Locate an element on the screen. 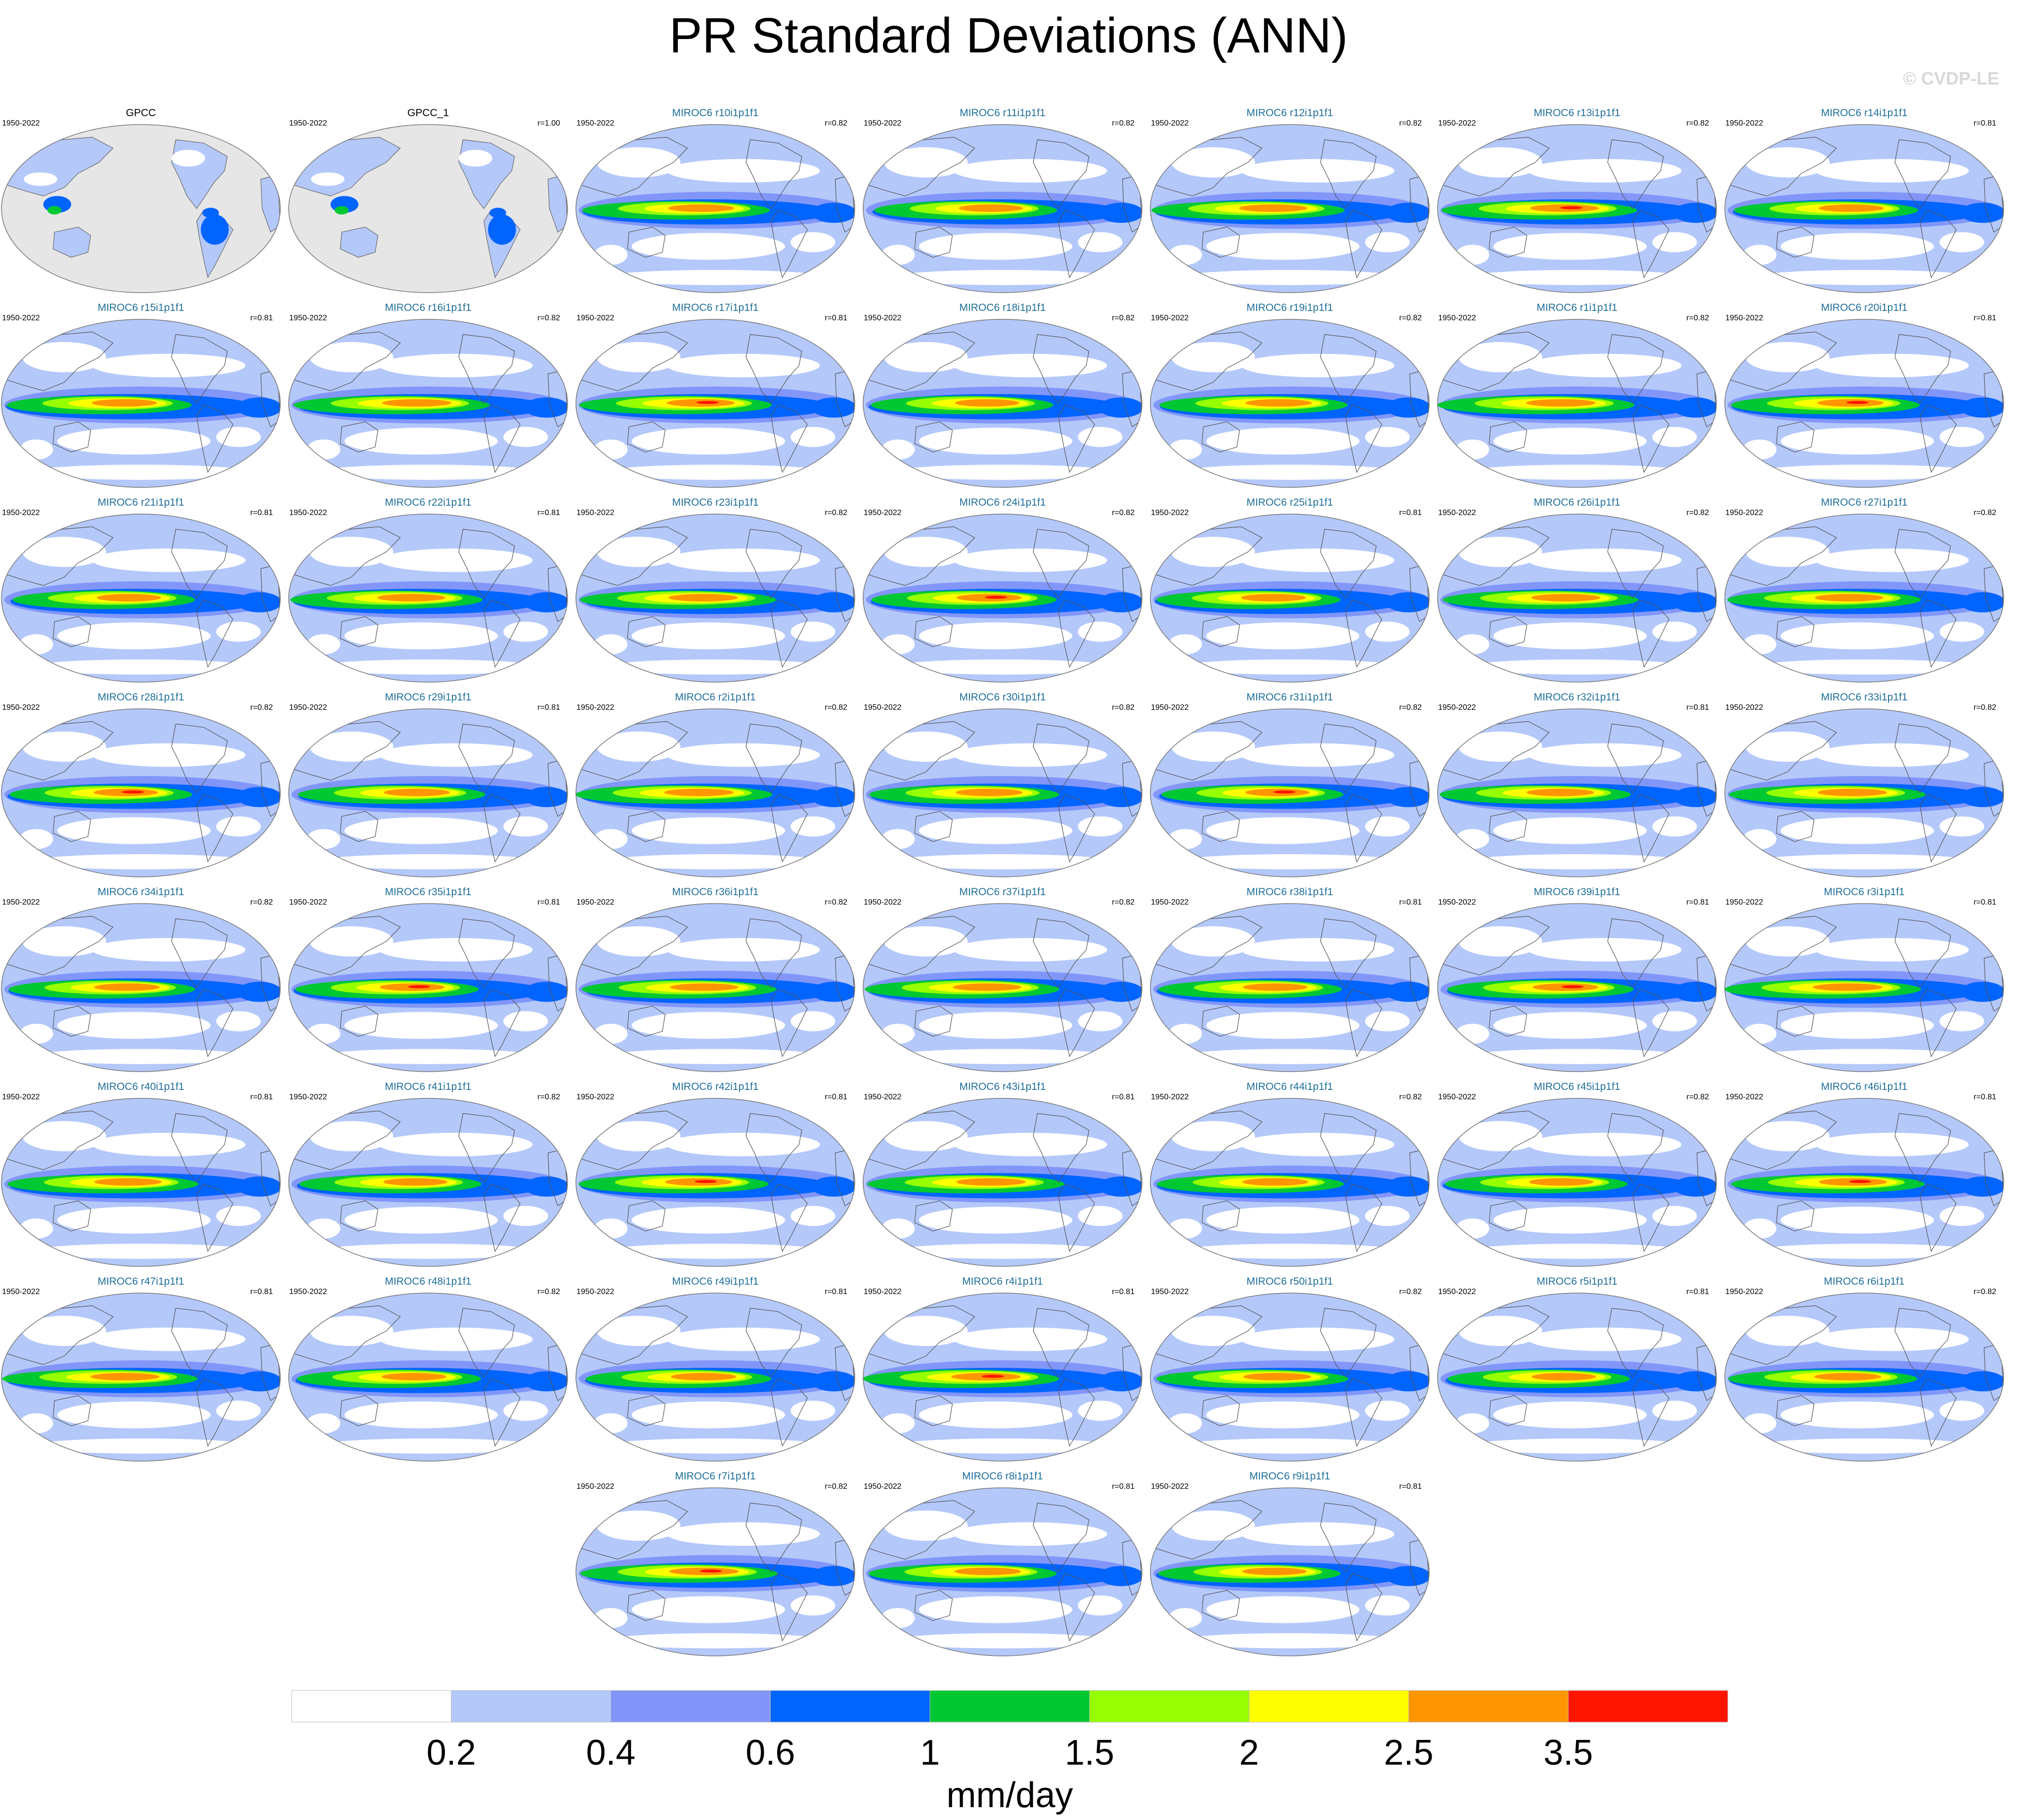  map-panel: MIROC6 r33i1p1f1 1950-2022 r=0.82 is located at coordinates (1864, 785).